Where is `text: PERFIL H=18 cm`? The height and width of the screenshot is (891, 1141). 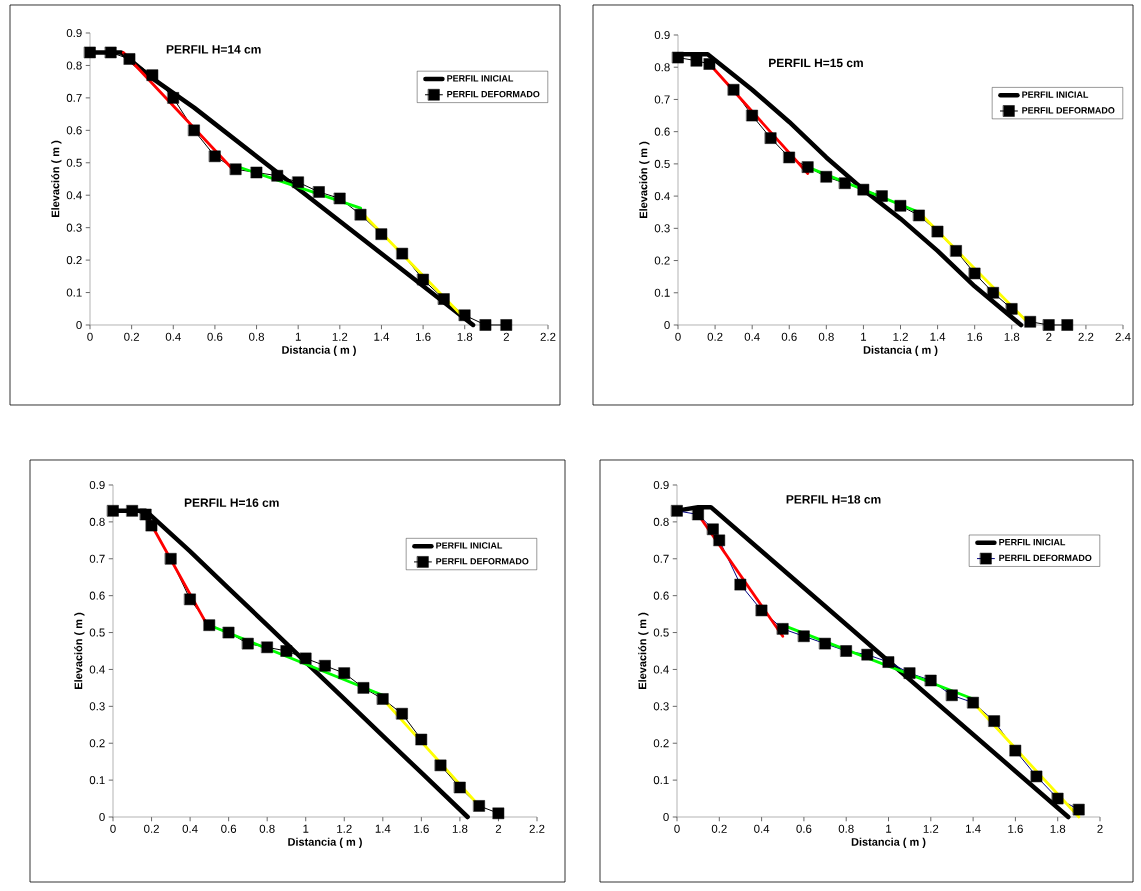 text: PERFIL H=18 cm is located at coordinates (833, 499).